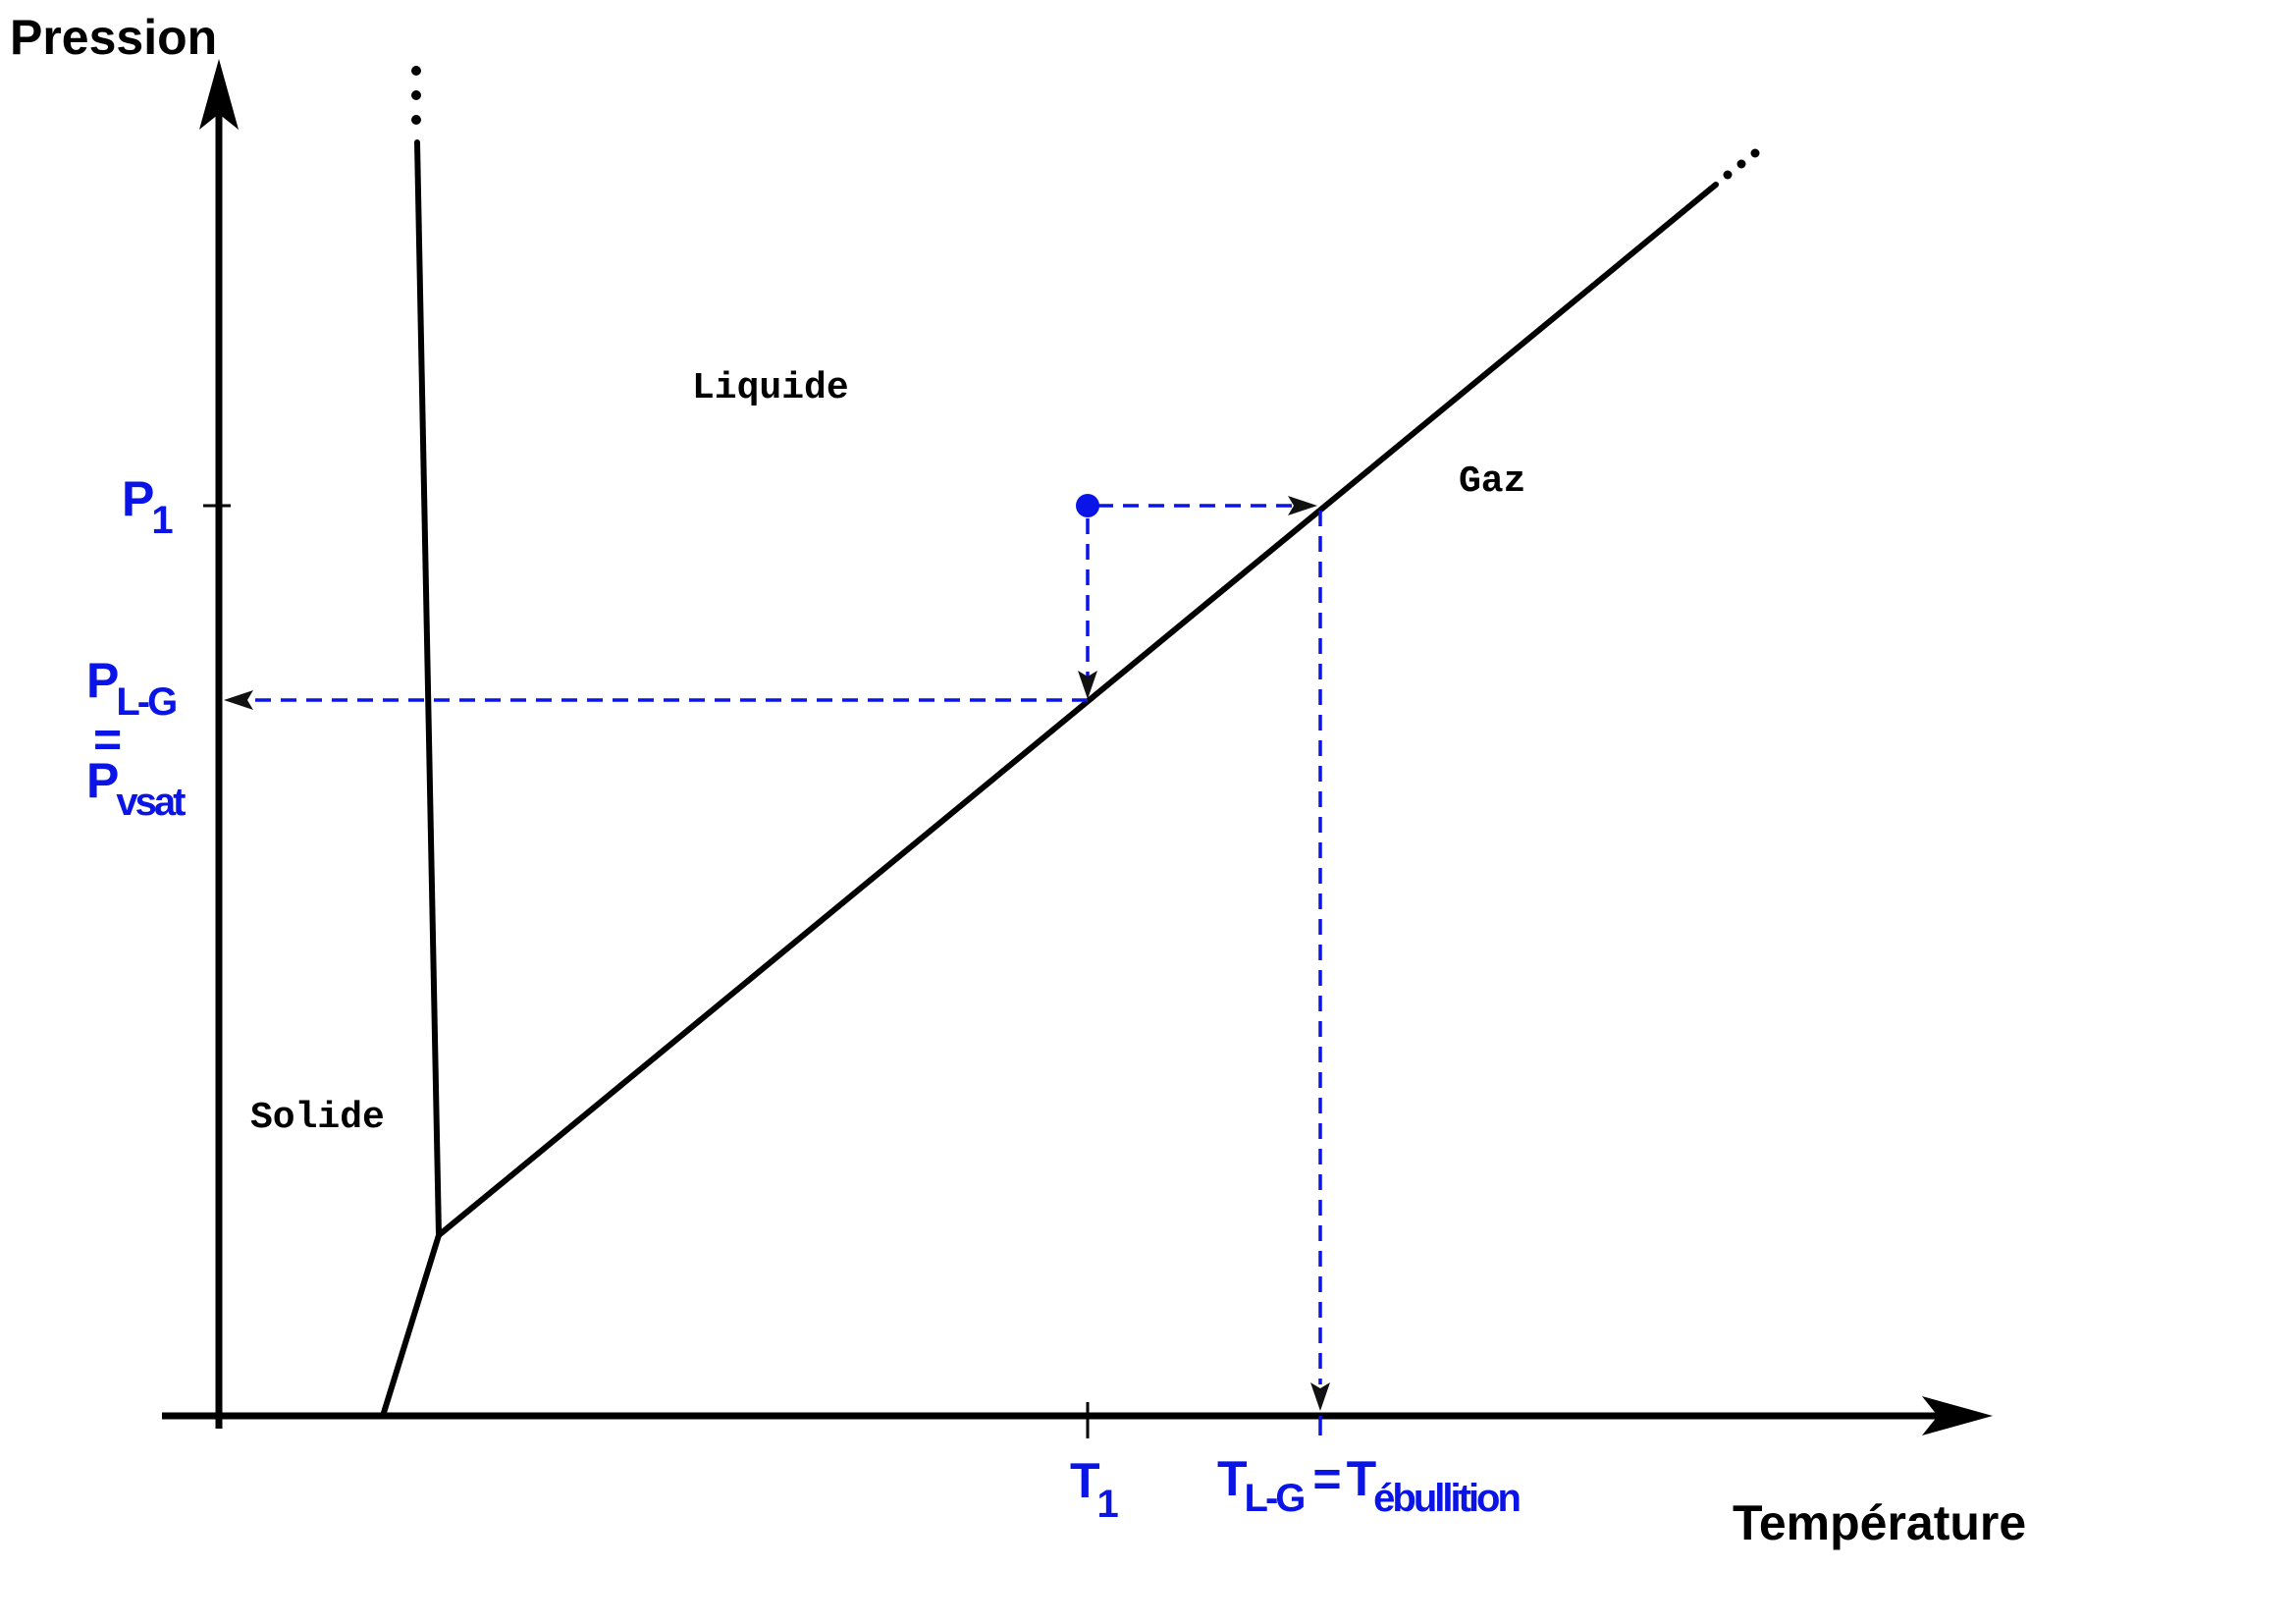  Describe the element at coordinates (1320, 1396) in the screenshot. I see `arrow-to-x-axis` at that location.